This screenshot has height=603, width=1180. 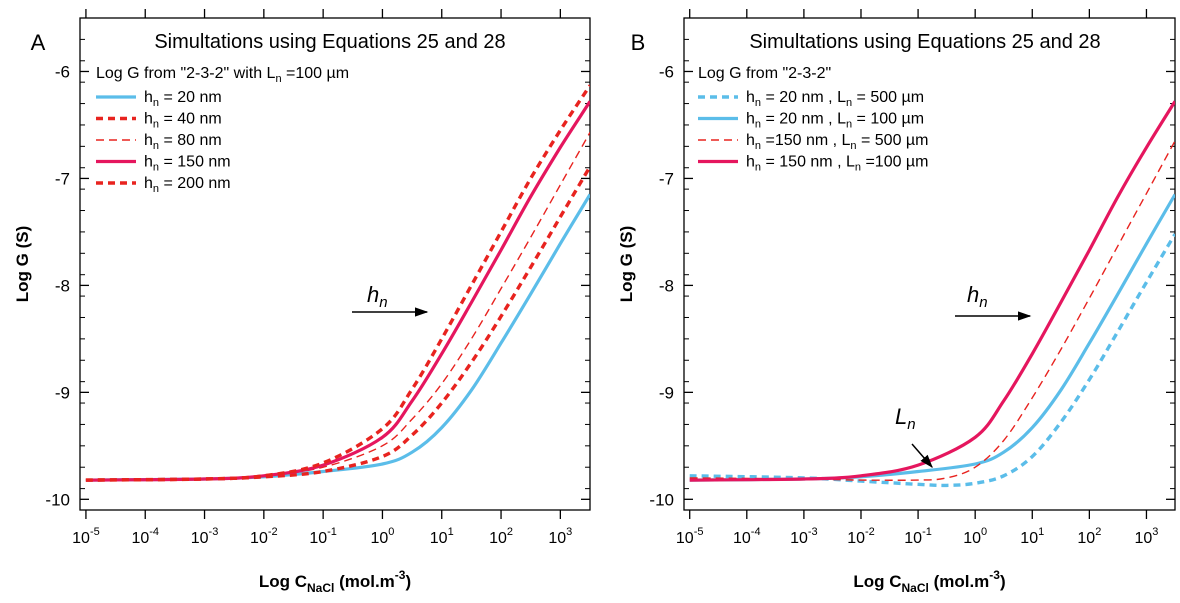 What do you see at coordinates (183, 121) in the screenshot?
I see `legend-label-2: hn = 40 nm` at bounding box center [183, 121].